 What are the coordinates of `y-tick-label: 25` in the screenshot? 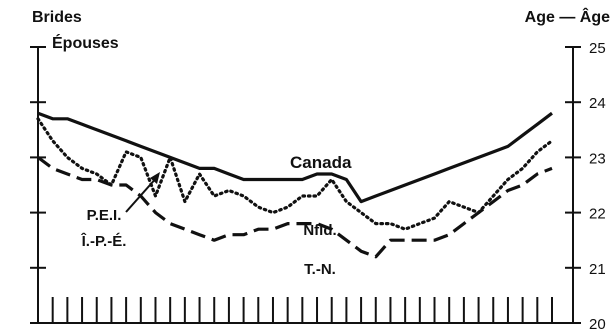 It's located at (597, 48).